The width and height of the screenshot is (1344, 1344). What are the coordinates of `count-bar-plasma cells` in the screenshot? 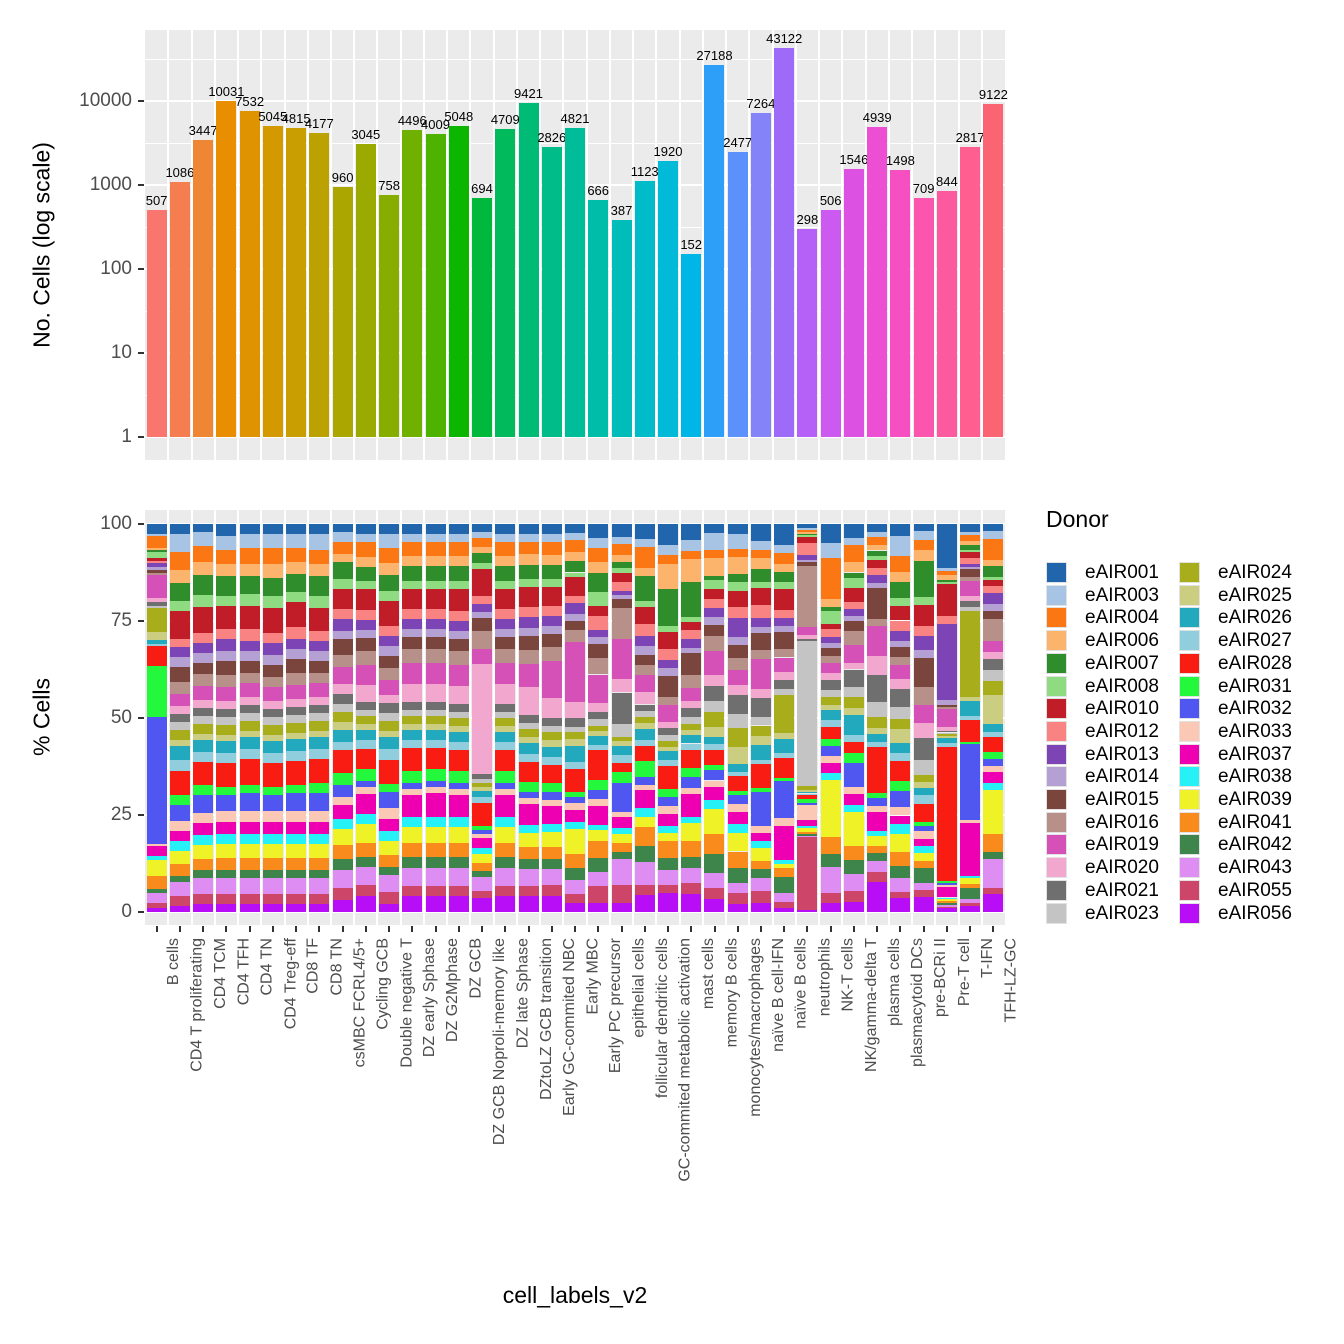 It's located at (877, 281).